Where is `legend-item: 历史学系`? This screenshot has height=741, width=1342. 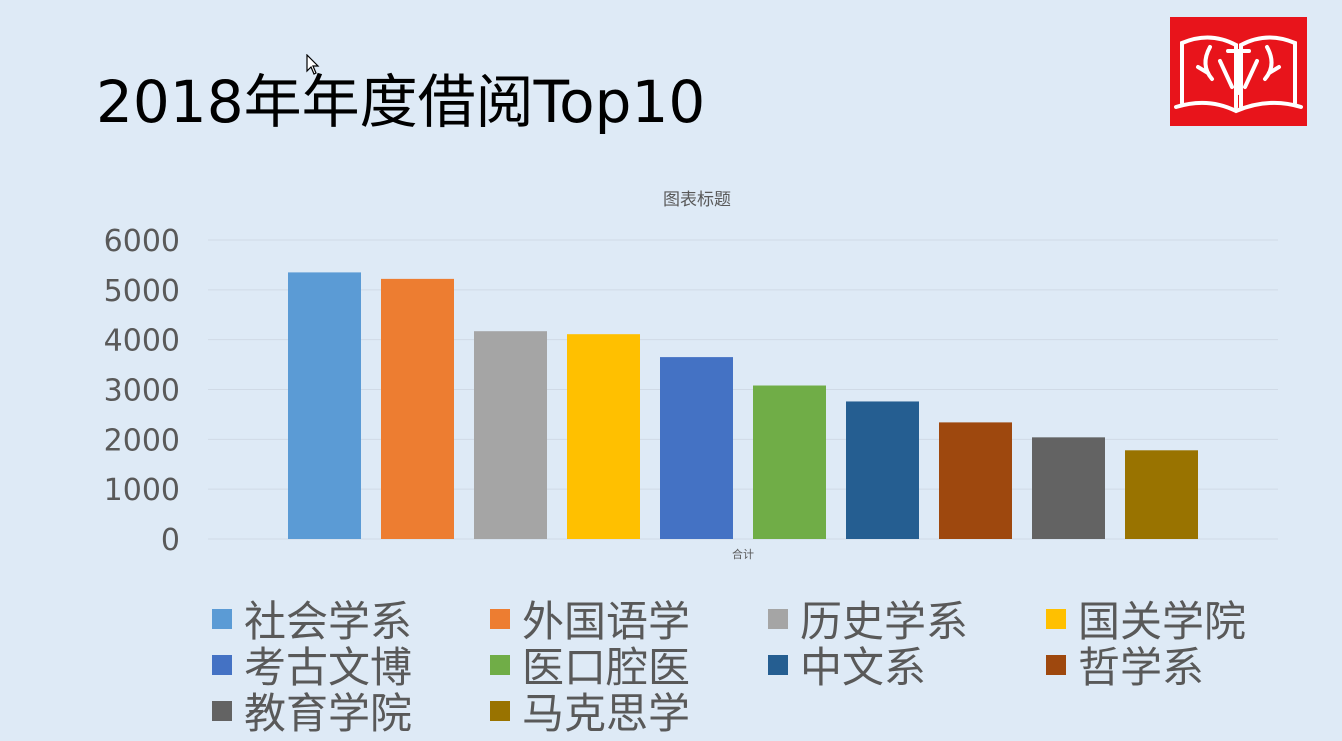
legend-item: 历史学系 is located at coordinates (868, 618).